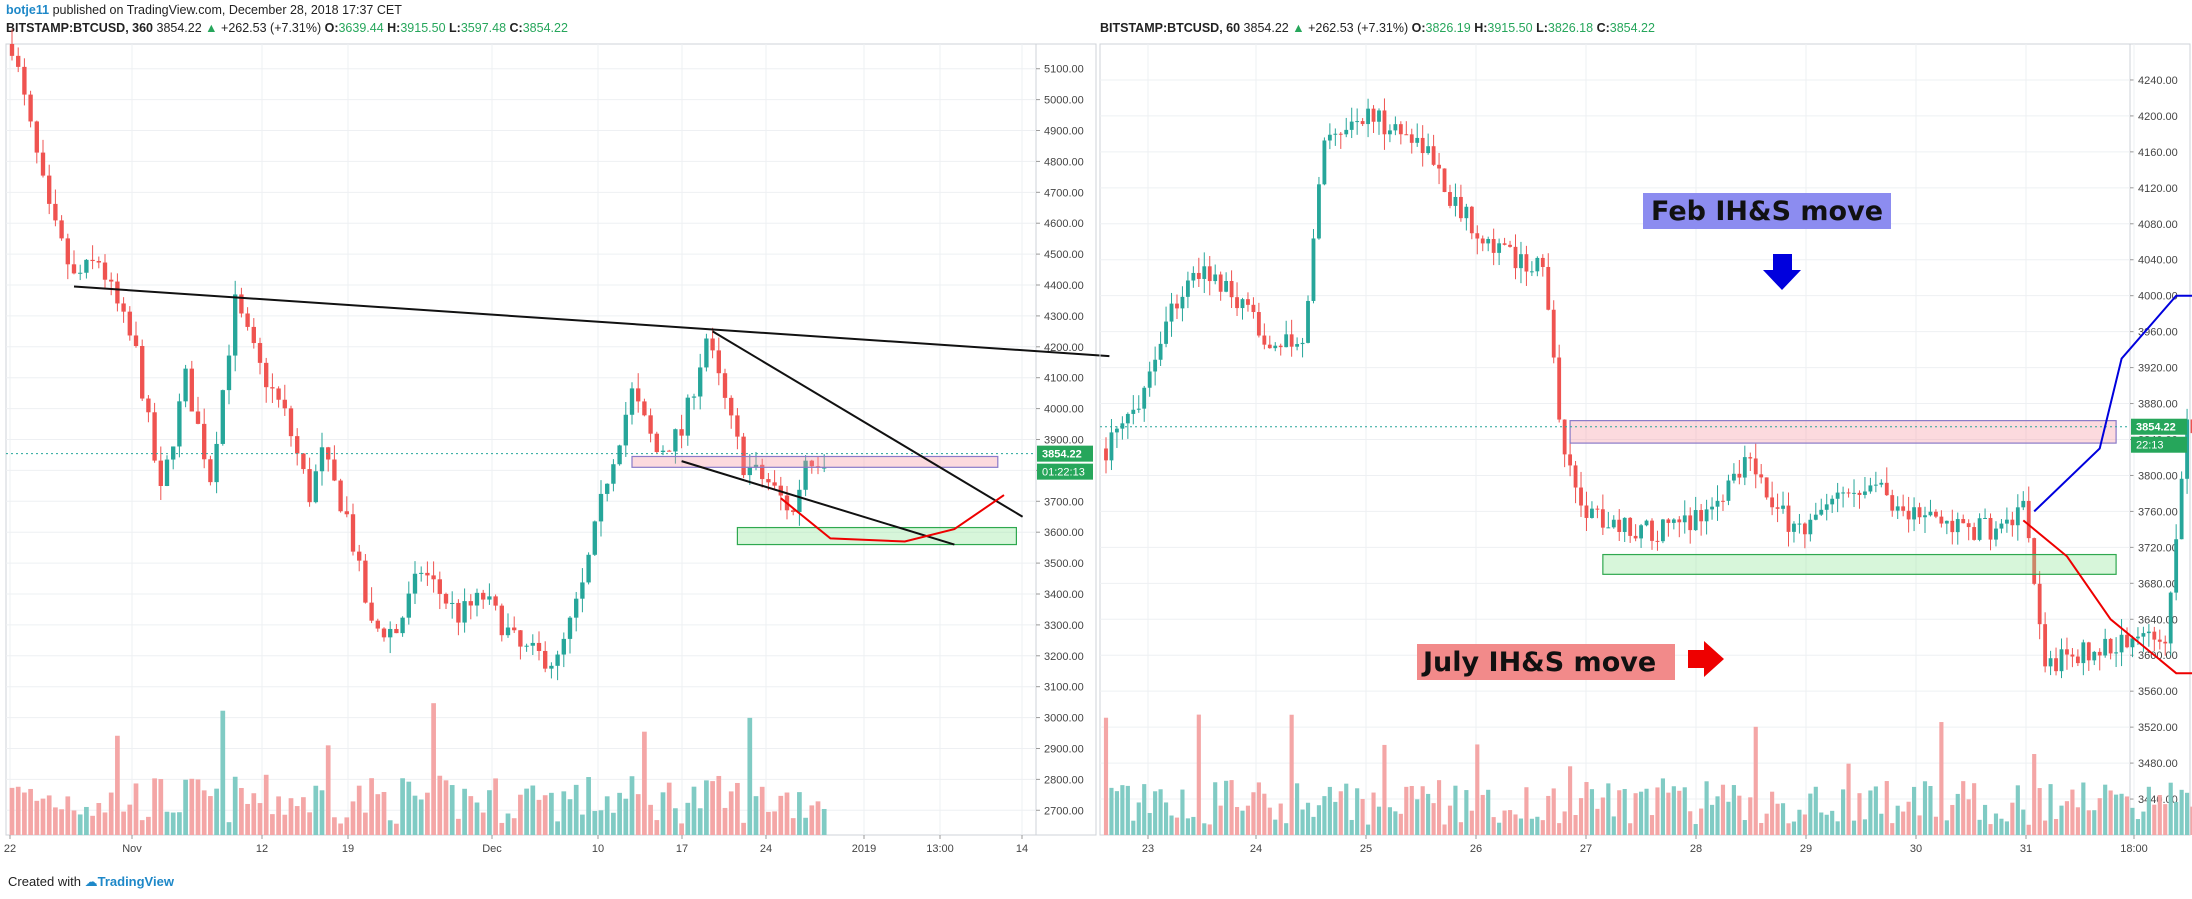  Describe the element at coordinates (877, 536) in the screenshot. I see `left-support-zone` at that location.